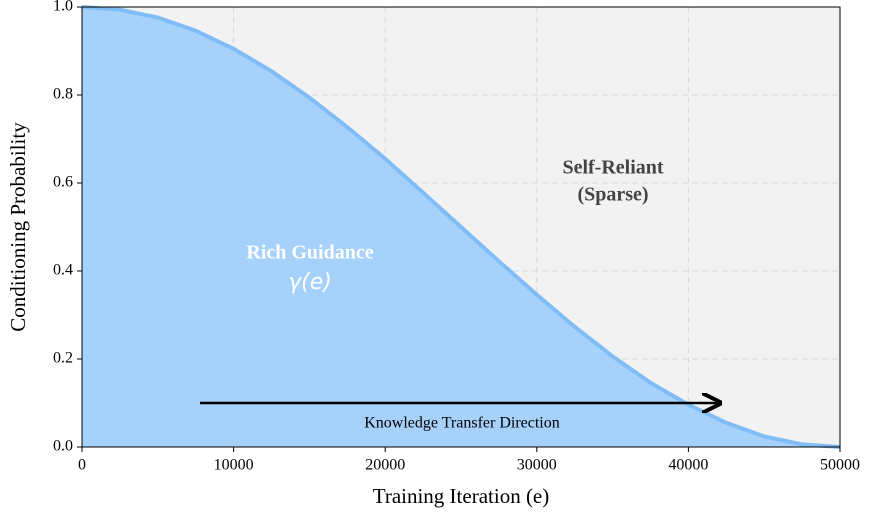 Image resolution: width=869 pixels, height=520 pixels. I want to click on y-tick-label: 0.2, so click(63, 358).